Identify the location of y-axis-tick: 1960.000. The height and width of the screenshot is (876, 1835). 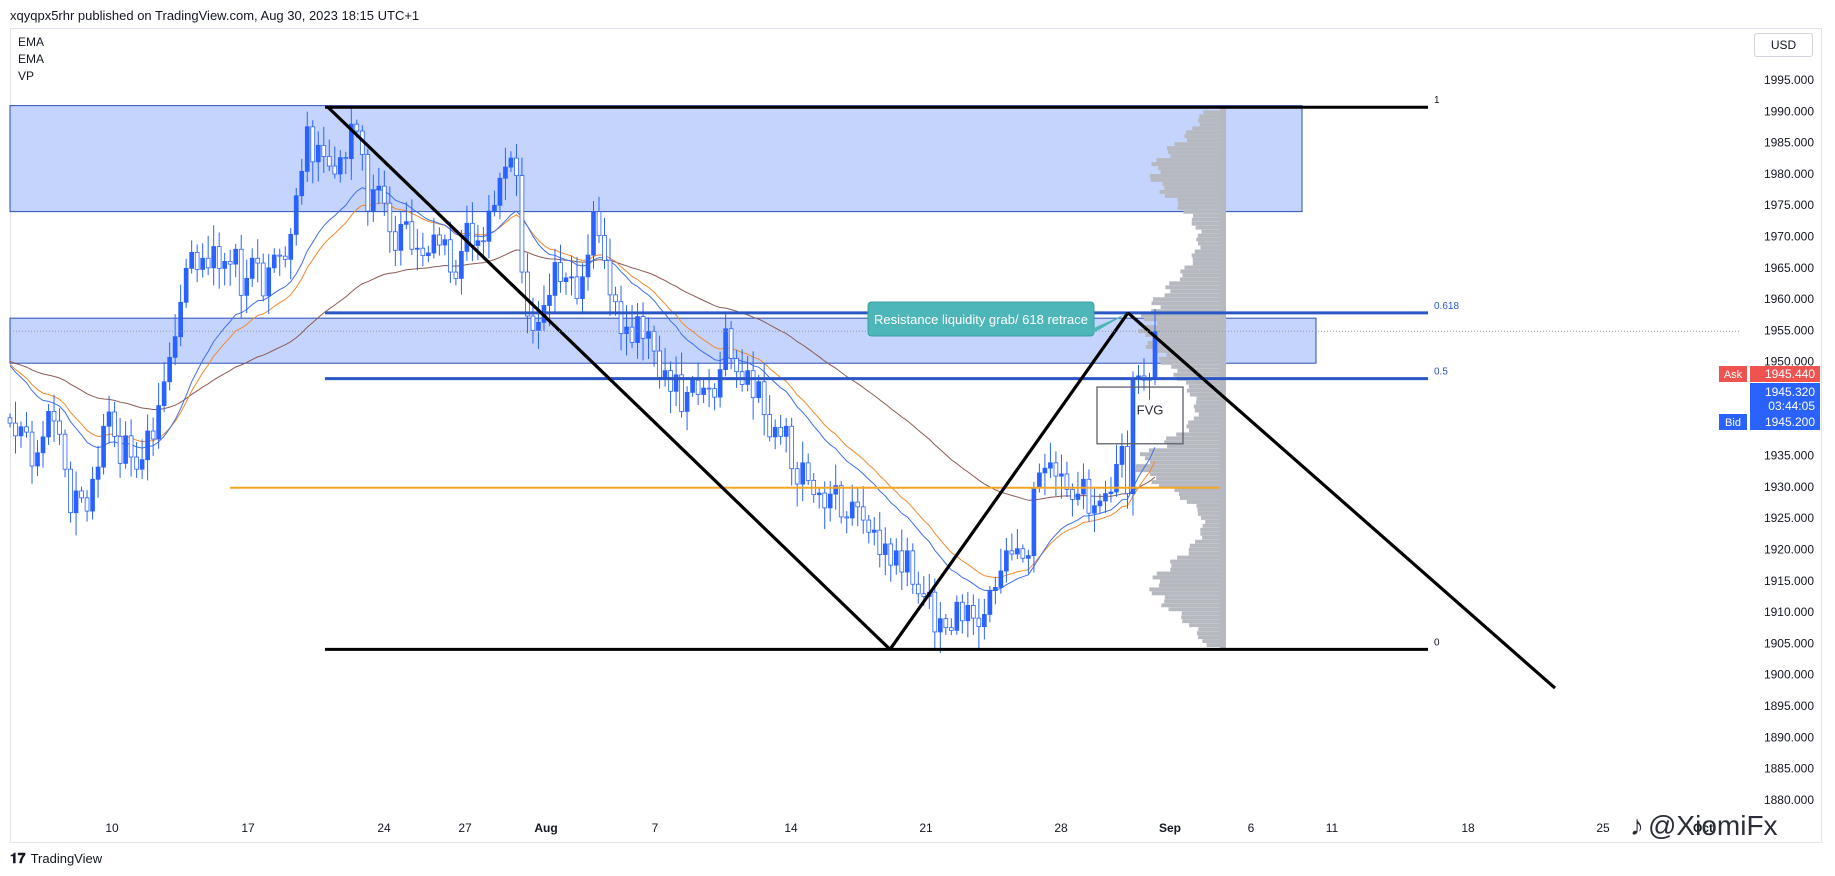
(1789, 299).